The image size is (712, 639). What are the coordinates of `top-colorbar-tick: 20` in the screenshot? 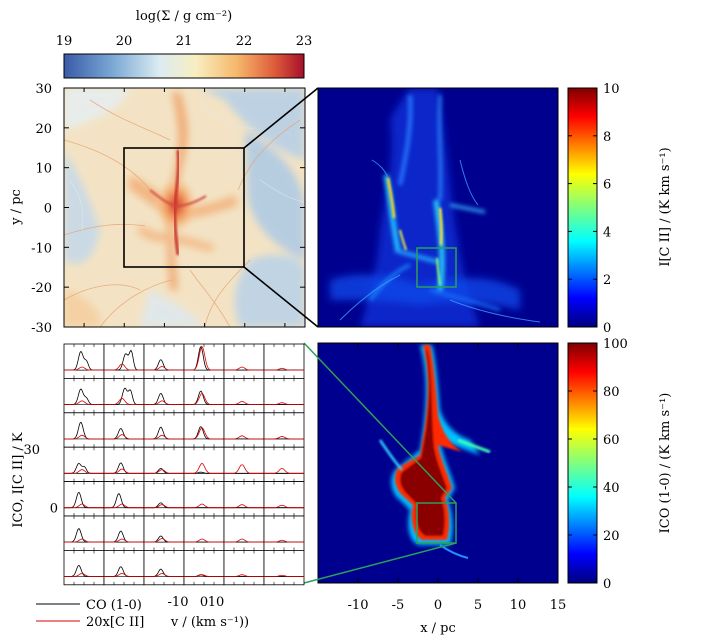 It's located at (124, 41).